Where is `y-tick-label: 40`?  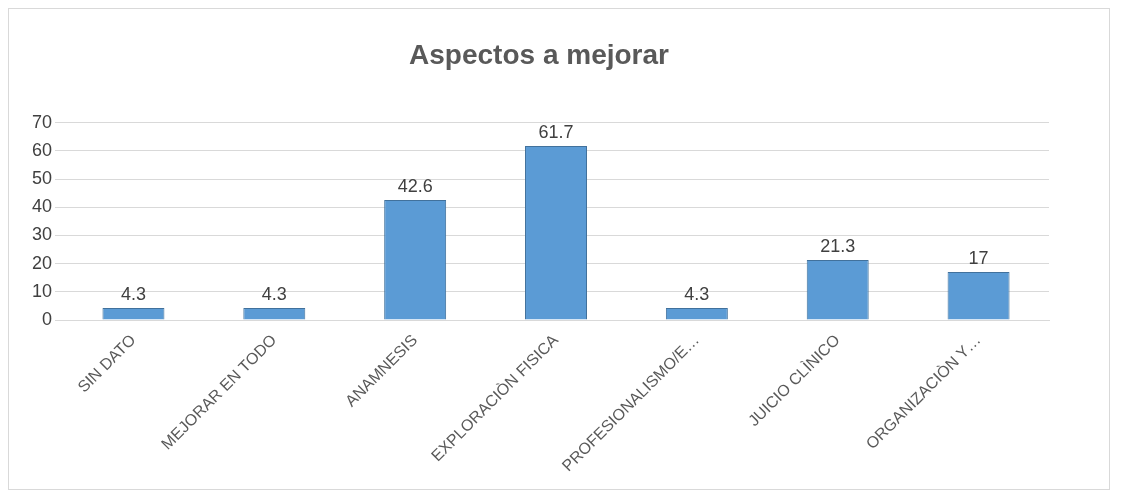
y-tick-label: 40 is located at coordinates (42, 206).